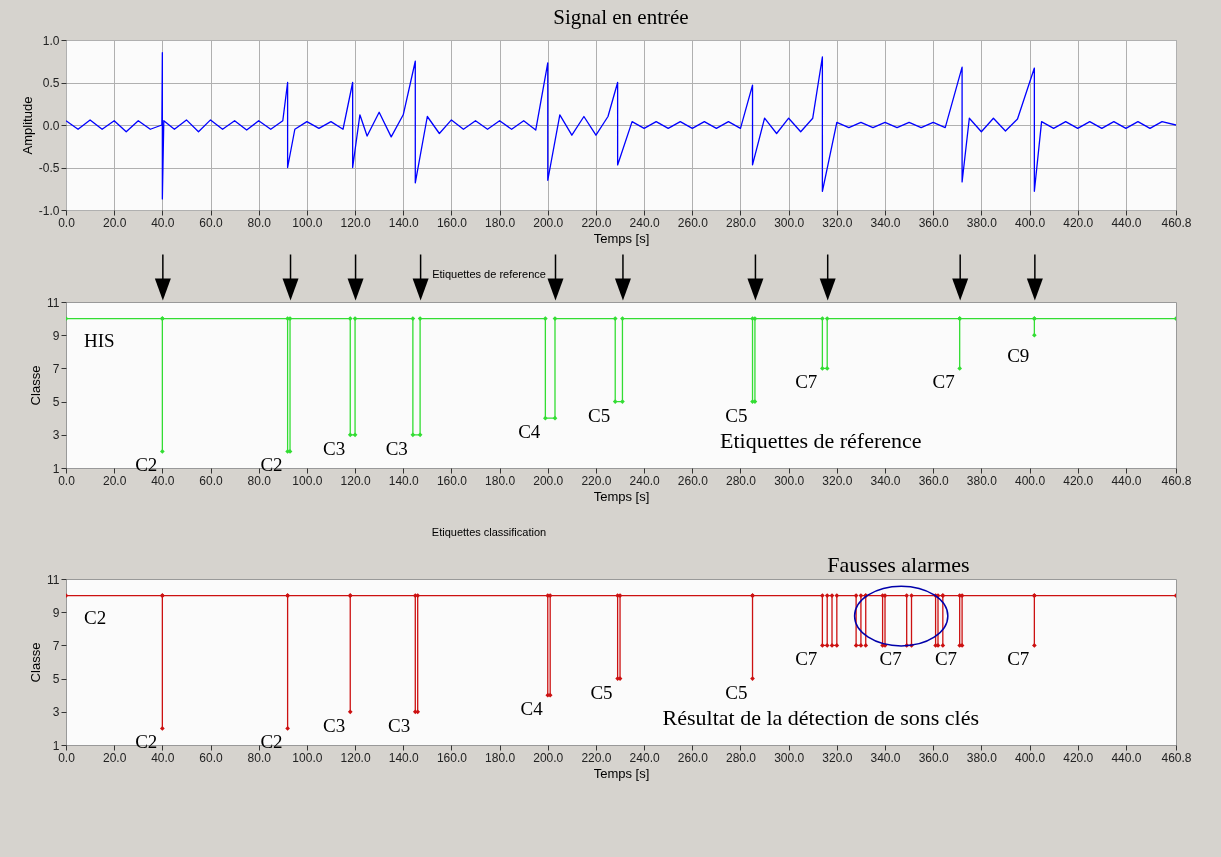 This screenshot has height=857, width=1221. What do you see at coordinates (489, 532) in the screenshot?
I see `chart-title: Etiquettes classification` at bounding box center [489, 532].